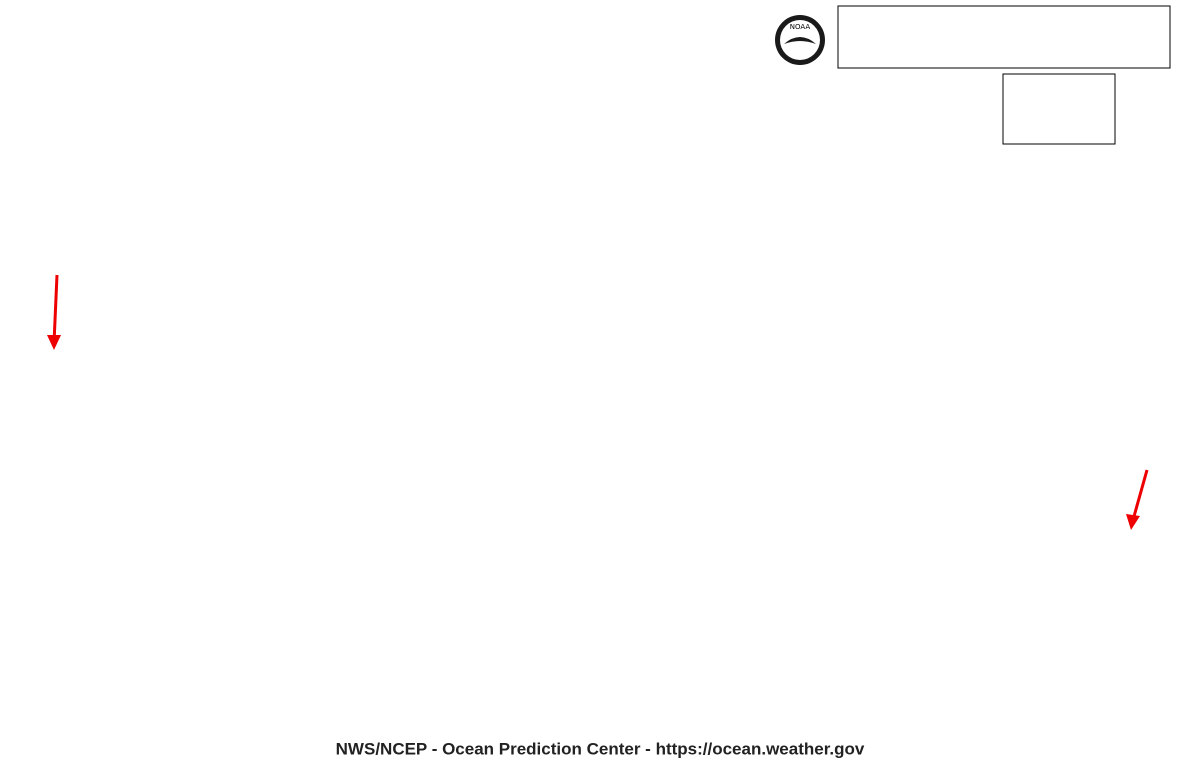  I want to click on header-box, so click(1004, 37).